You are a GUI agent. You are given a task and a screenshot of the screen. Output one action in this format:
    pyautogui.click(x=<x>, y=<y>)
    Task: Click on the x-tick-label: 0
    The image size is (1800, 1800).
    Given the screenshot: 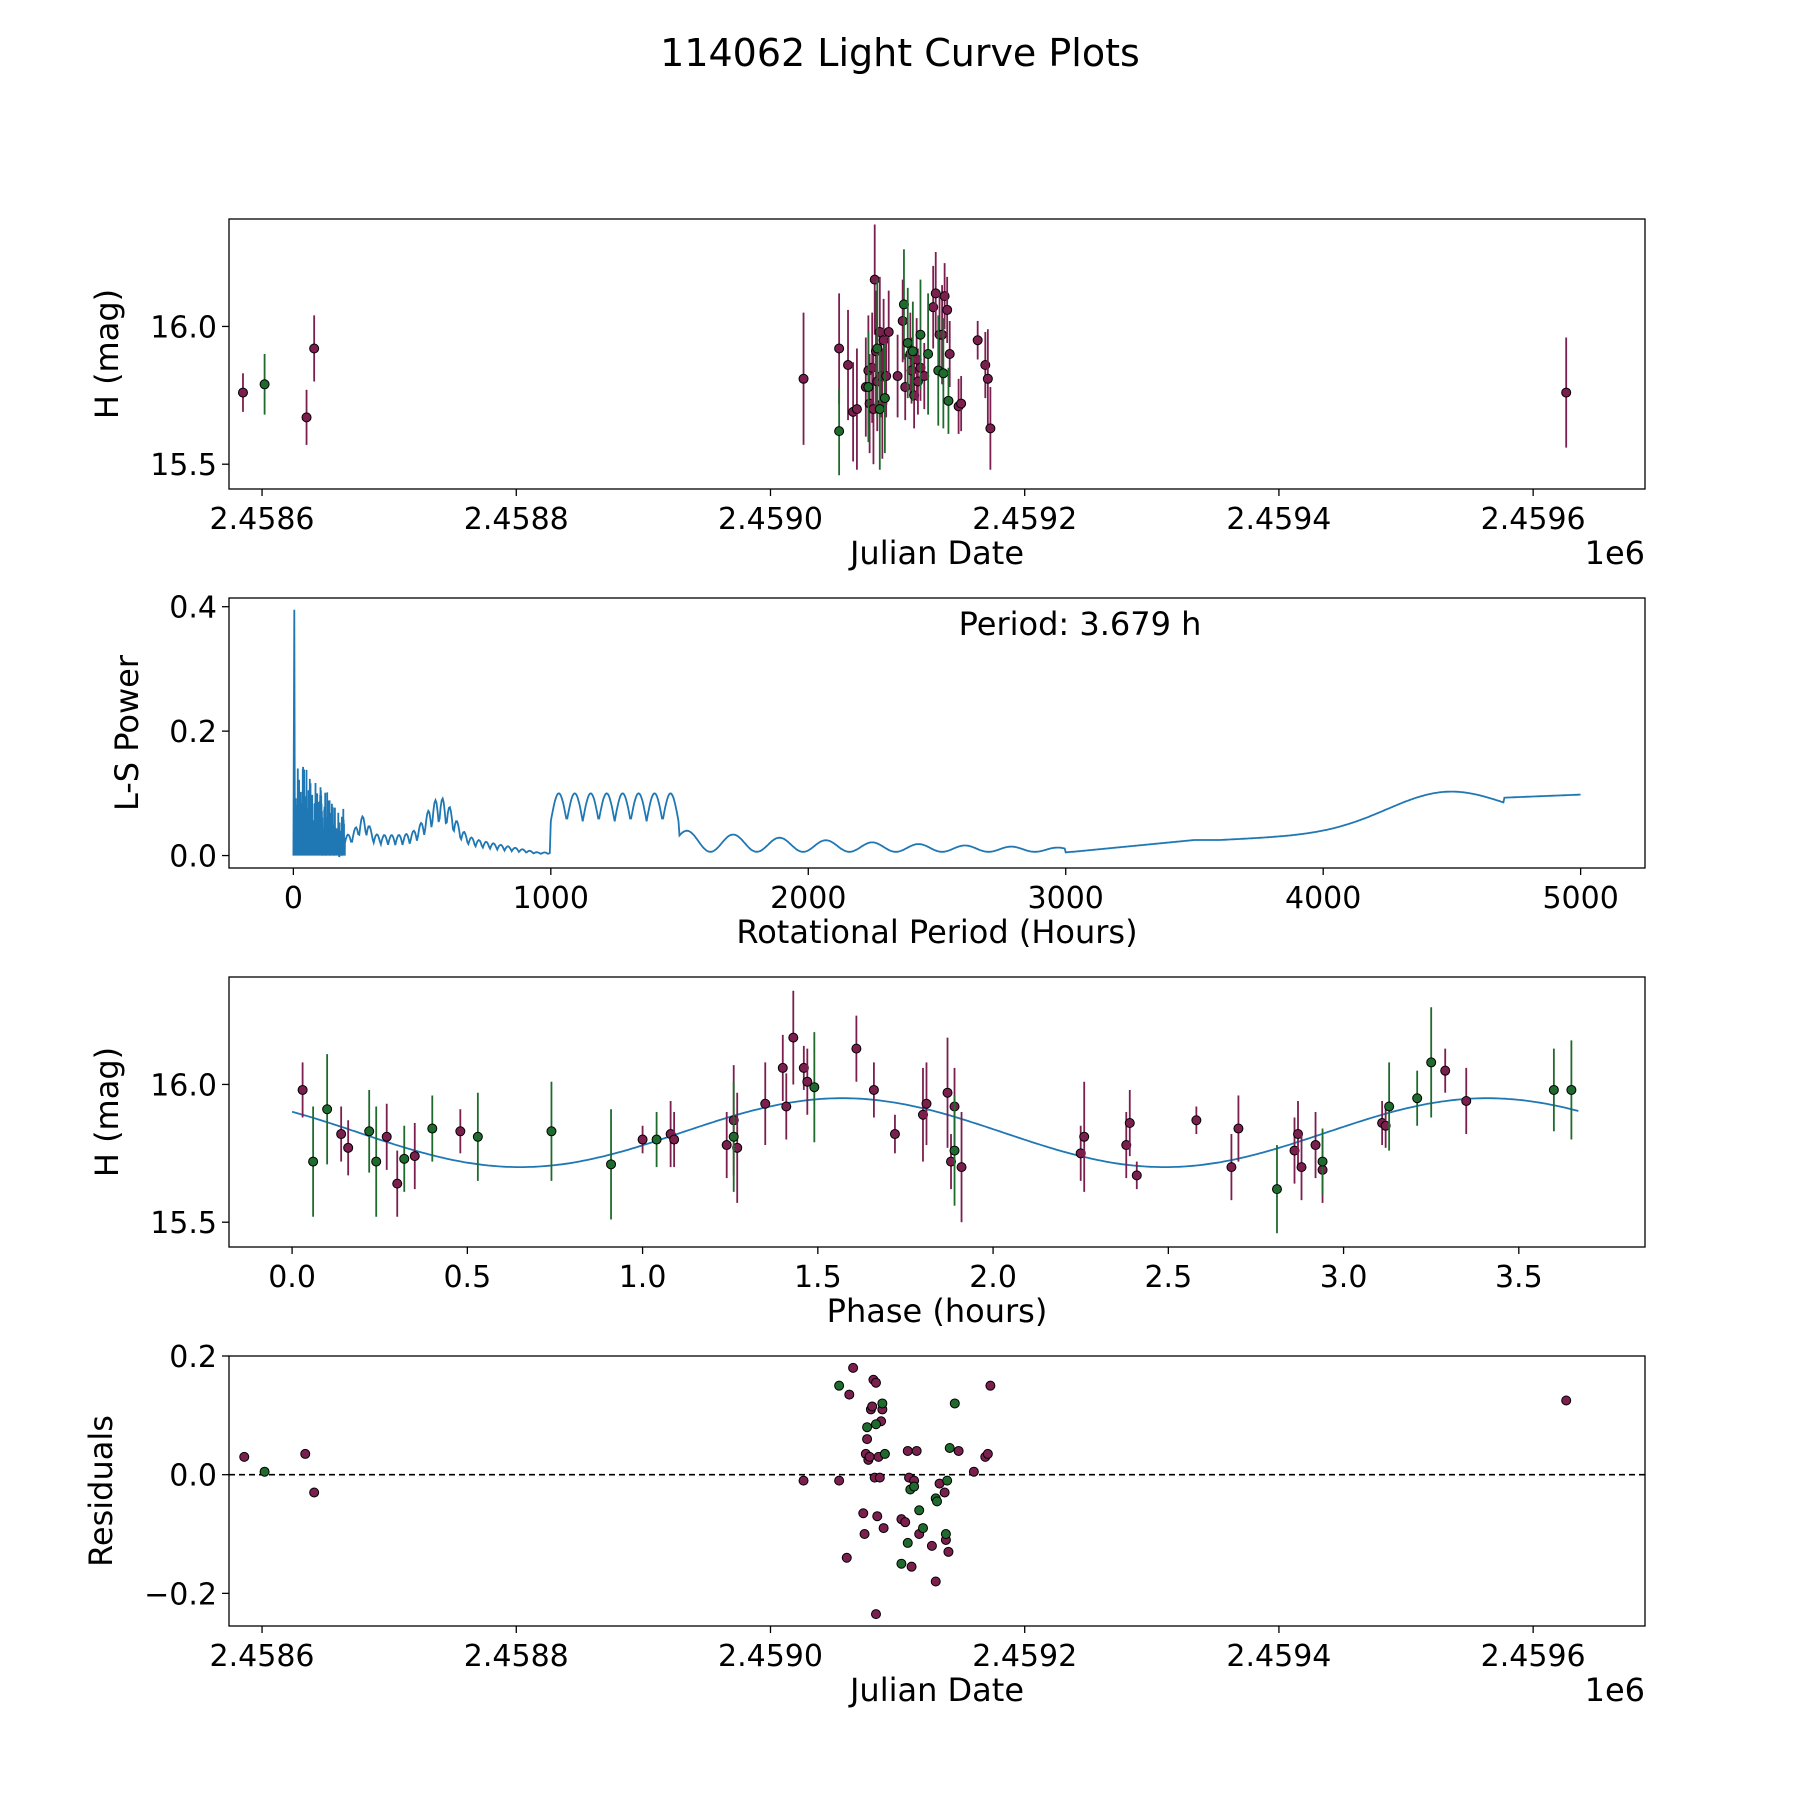 What is the action you would take?
    pyautogui.click(x=293, y=898)
    